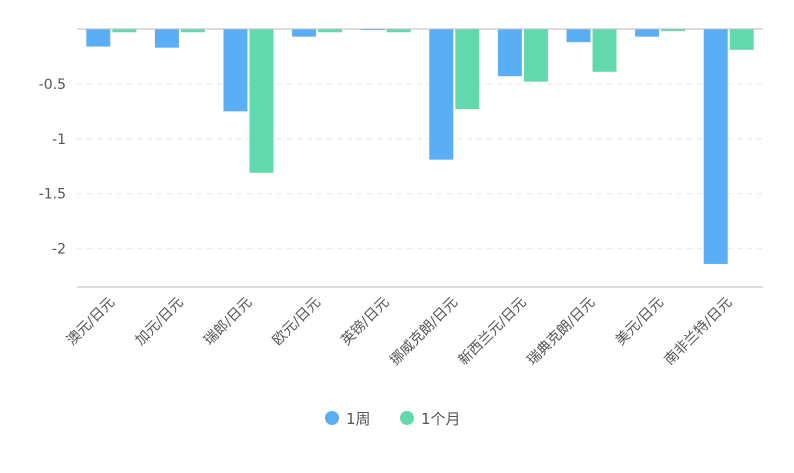 The image size is (794, 473). I want to click on y-tick-label: -1.5, so click(52, 195).